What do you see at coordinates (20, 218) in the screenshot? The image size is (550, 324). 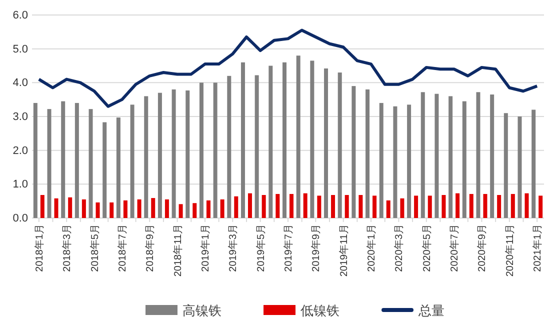 I see `y-tick-label: 0.0` at bounding box center [20, 218].